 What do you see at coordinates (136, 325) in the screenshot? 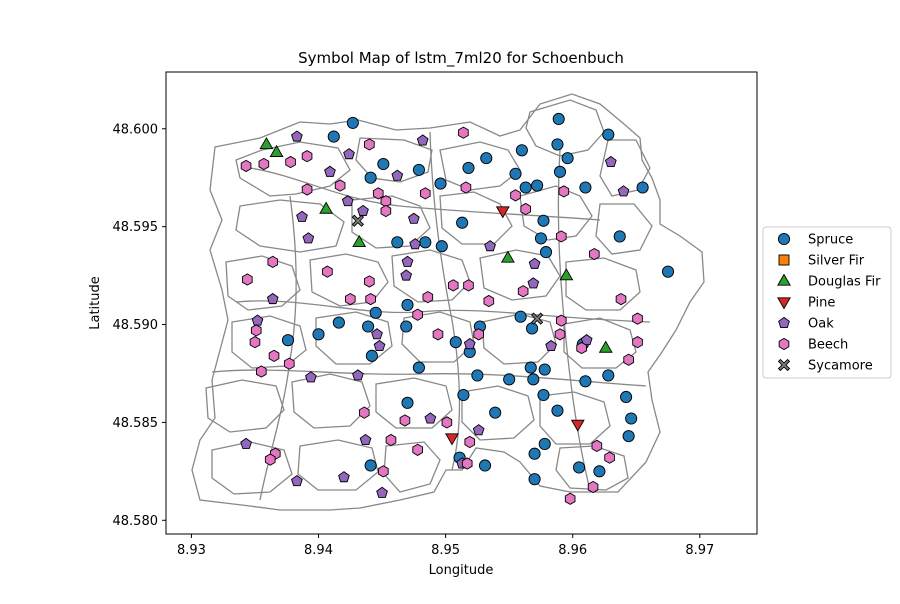
I see `y-tick-label: 48.590` at bounding box center [136, 325].